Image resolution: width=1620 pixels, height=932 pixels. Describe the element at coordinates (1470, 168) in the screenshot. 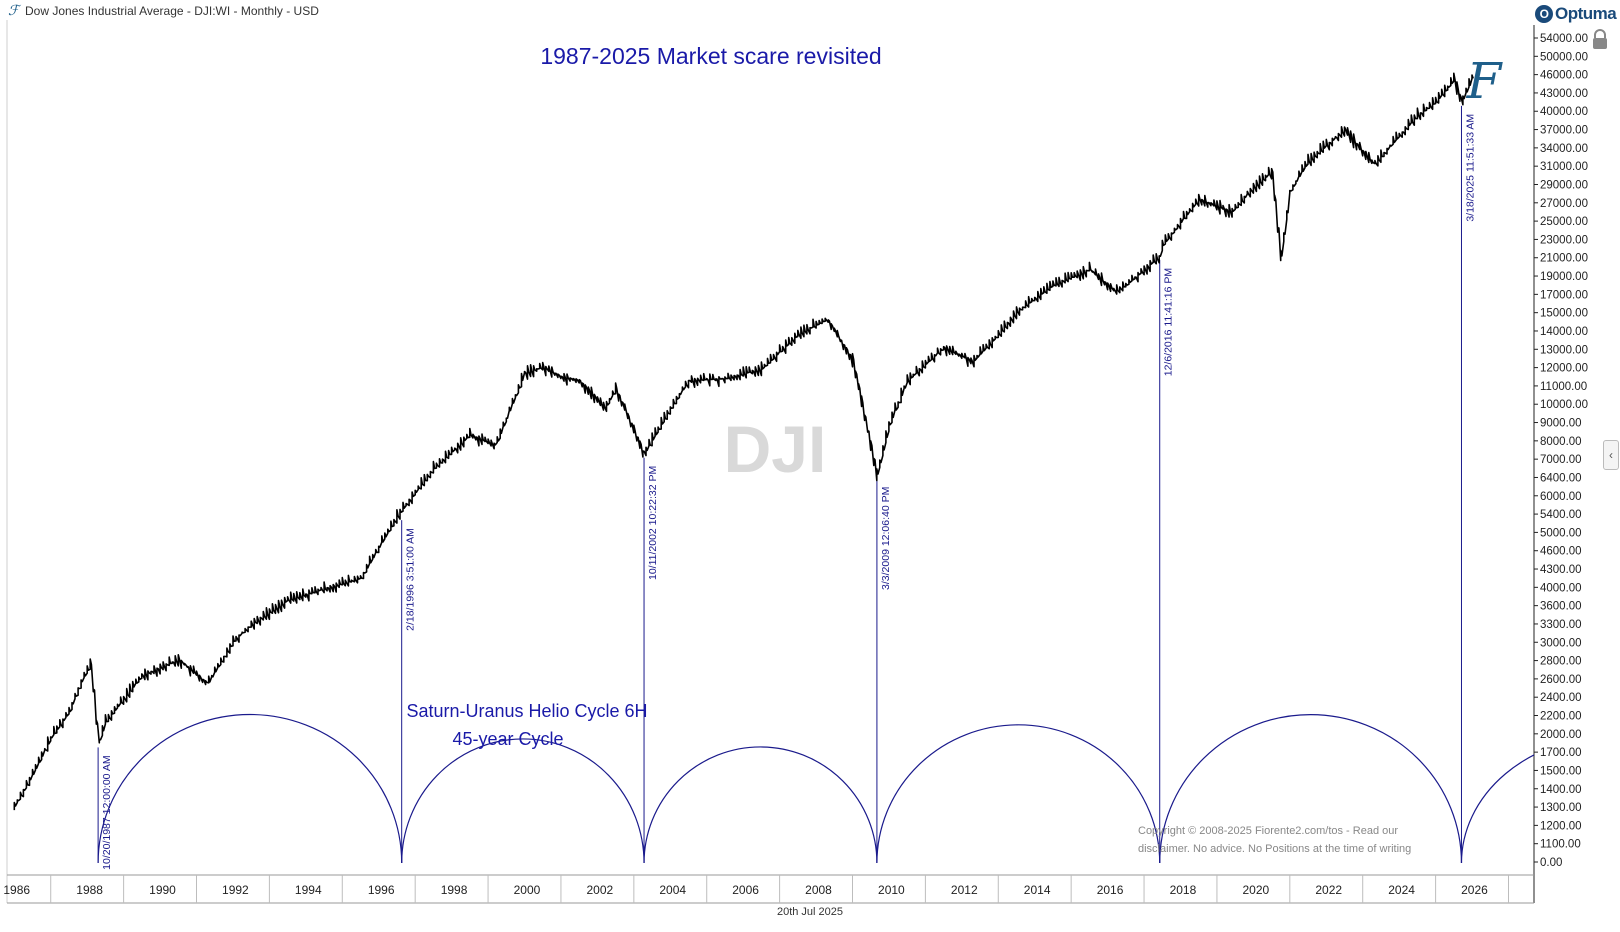

I see `cycle-date-label: 3/18/2025 11:51:33 AM` at that location.